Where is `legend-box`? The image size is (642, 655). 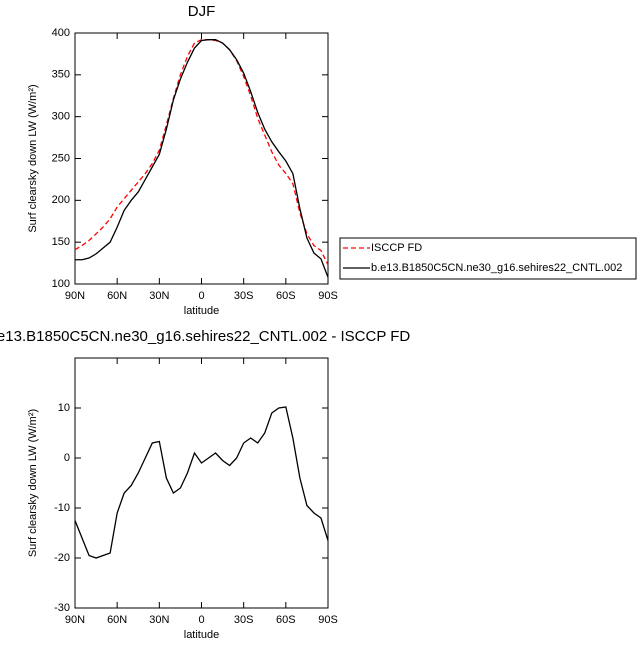 legend-box is located at coordinates (488, 258).